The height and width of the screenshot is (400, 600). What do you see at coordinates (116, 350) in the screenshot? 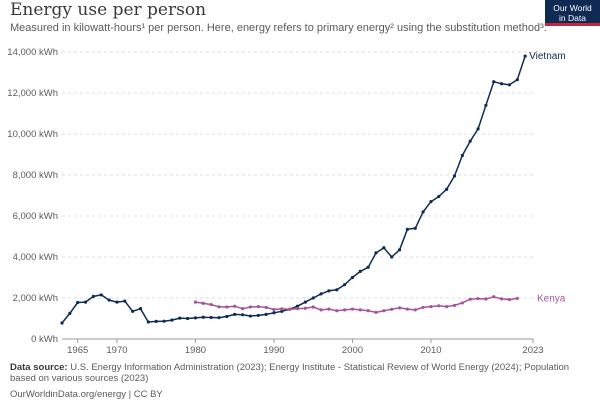
I see `x-tick-label: 1970` at bounding box center [116, 350].